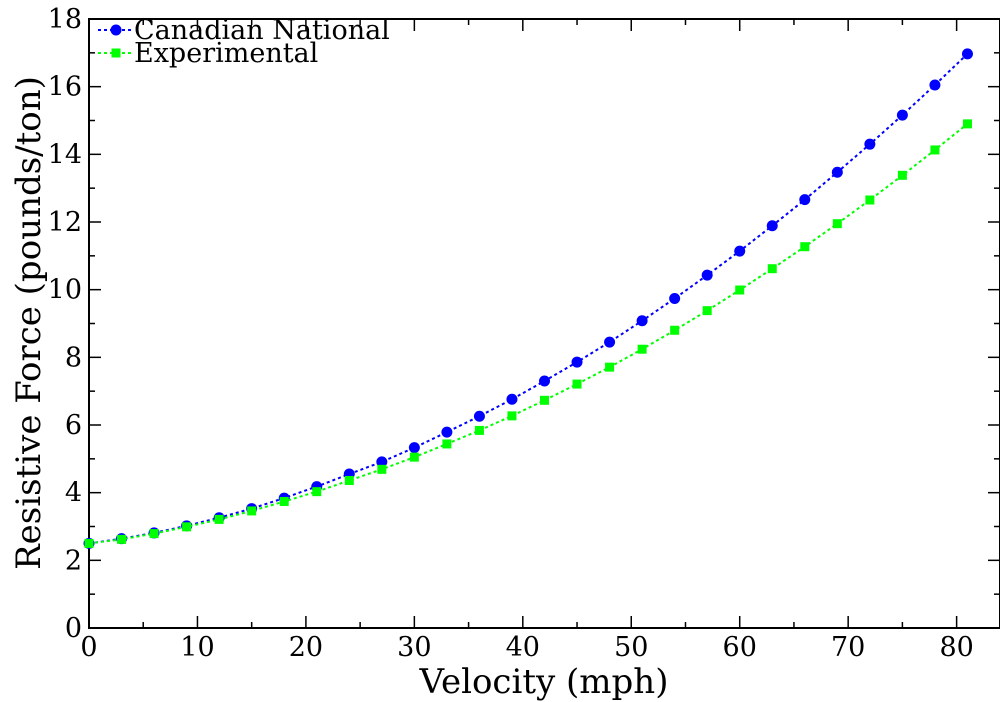  Describe the element at coordinates (631, 647) in the screenshot. I see `x-tick-label: 50` at that location.